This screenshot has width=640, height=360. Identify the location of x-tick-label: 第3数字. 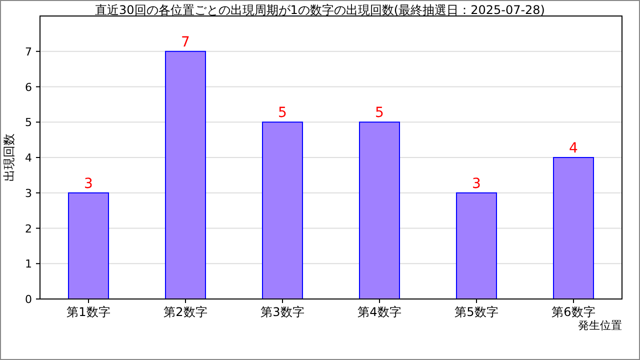
(282, 312).